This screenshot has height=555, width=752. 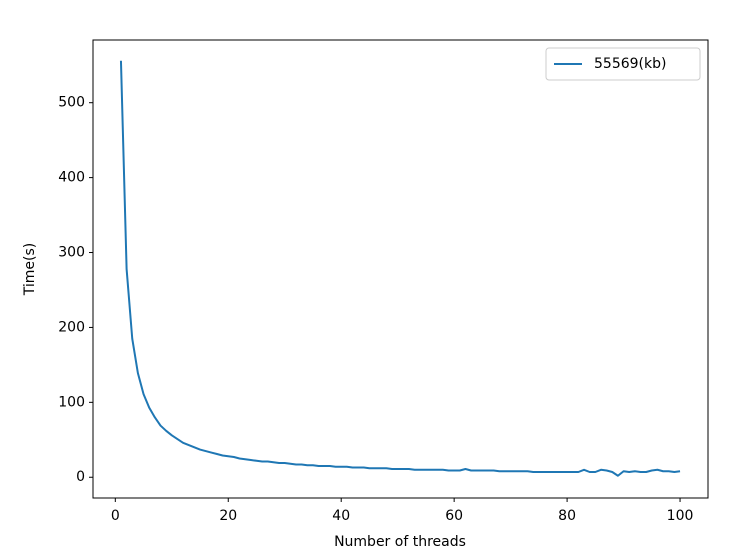 I want to click on y-tick-label: 200, so click(x=71, y=327).